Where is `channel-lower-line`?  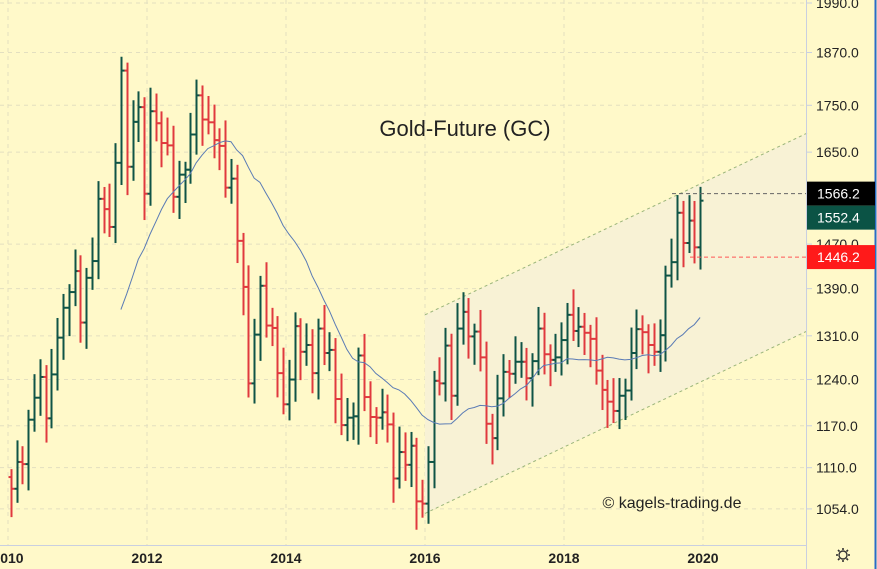
channel-lower-line is located at coordinates (616, 422).